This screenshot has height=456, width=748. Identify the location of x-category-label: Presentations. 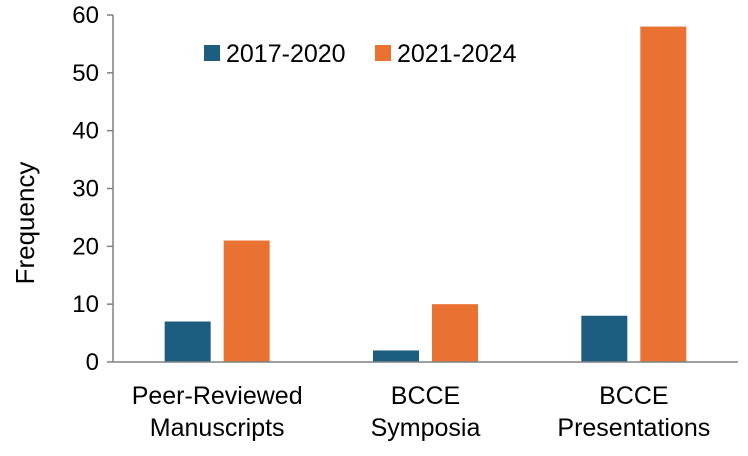
(633, 428).